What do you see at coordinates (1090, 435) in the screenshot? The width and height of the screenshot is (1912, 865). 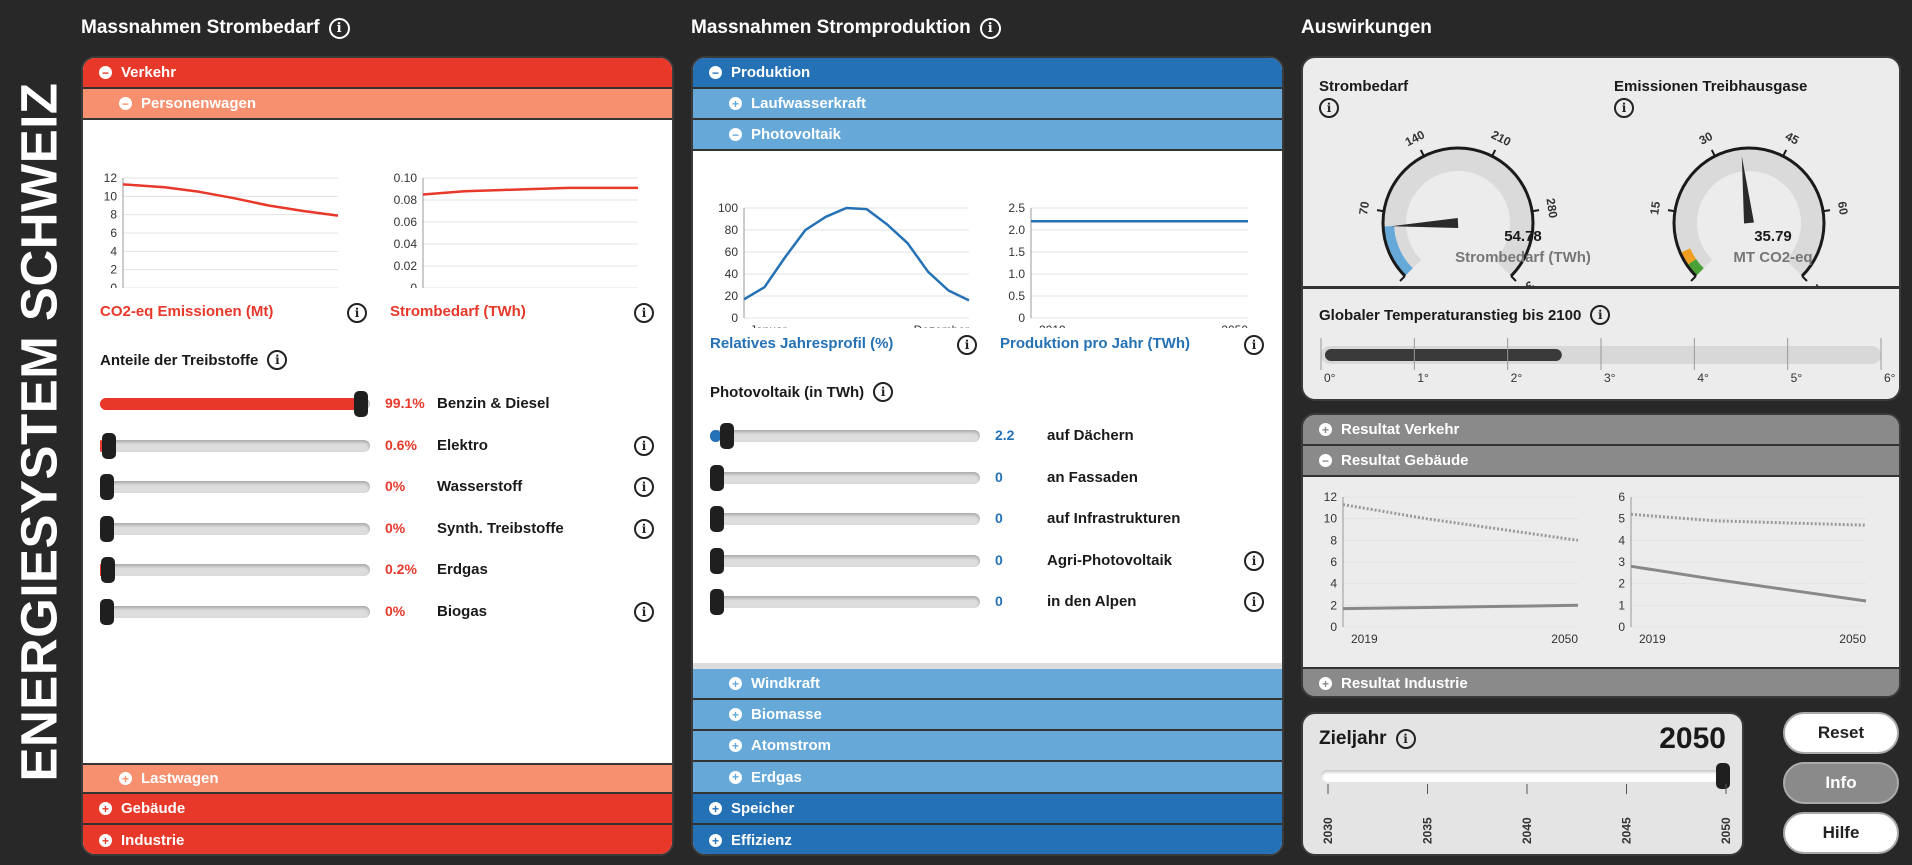 I see `slider-label: auf Dächern` at bounding box center [1090, 435].